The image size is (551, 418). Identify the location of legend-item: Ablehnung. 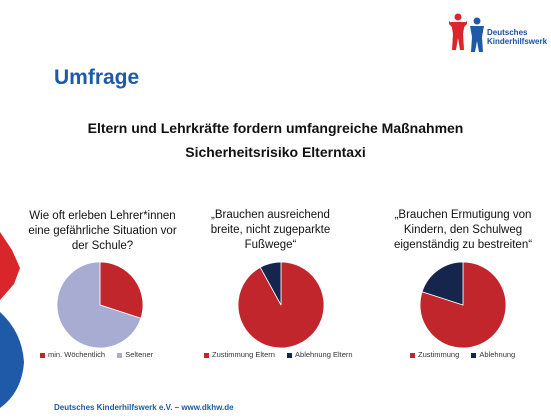
(493, 354).